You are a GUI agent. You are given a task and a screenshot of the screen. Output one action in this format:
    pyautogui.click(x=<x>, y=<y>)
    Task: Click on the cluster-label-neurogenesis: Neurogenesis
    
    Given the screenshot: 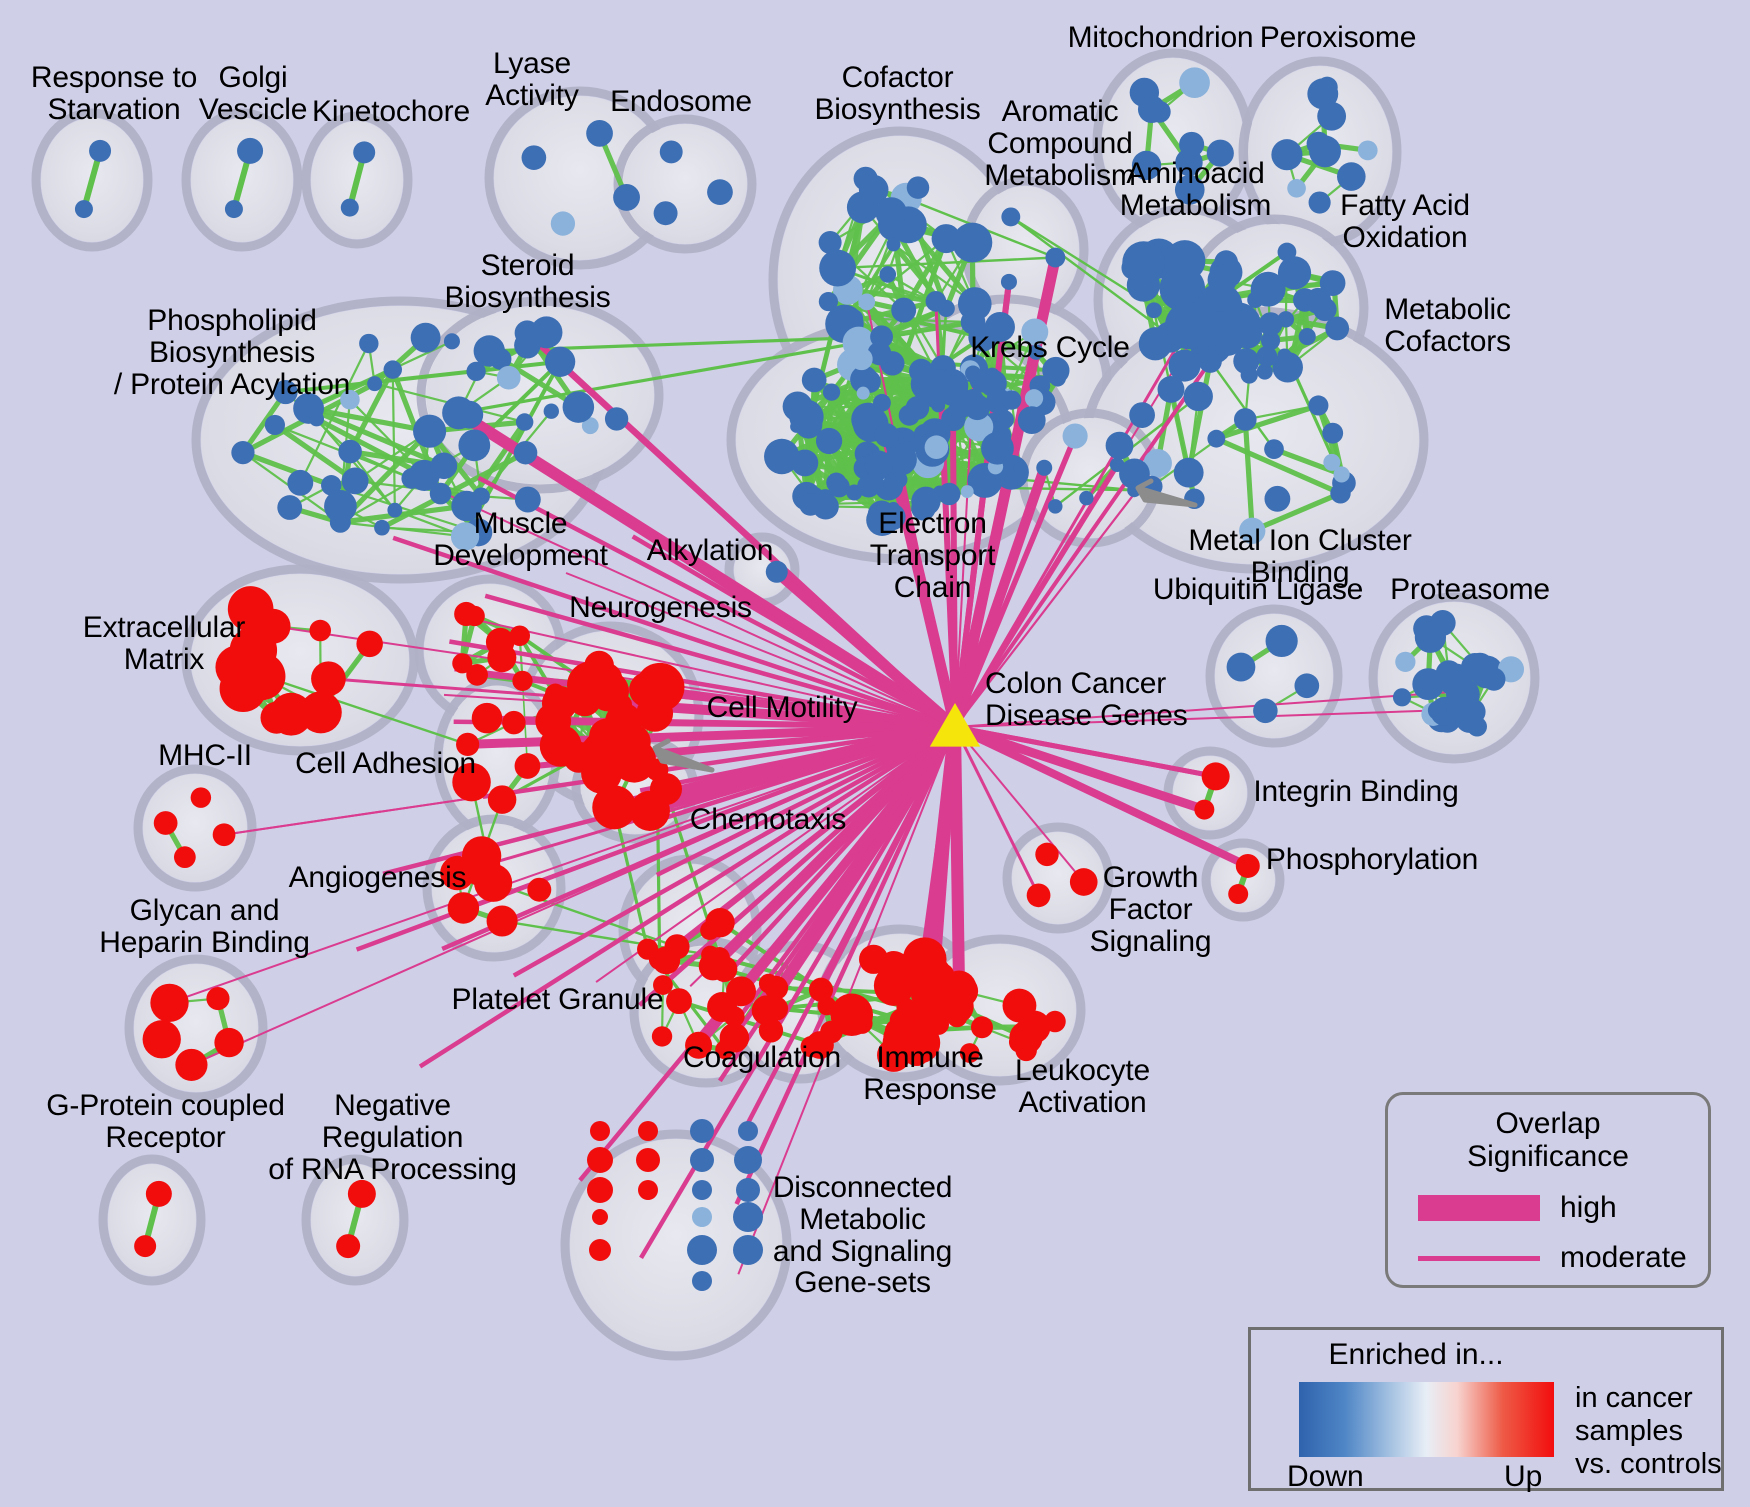 What is the action you would take?
    pyautogui.click(x=660, y=607)
    